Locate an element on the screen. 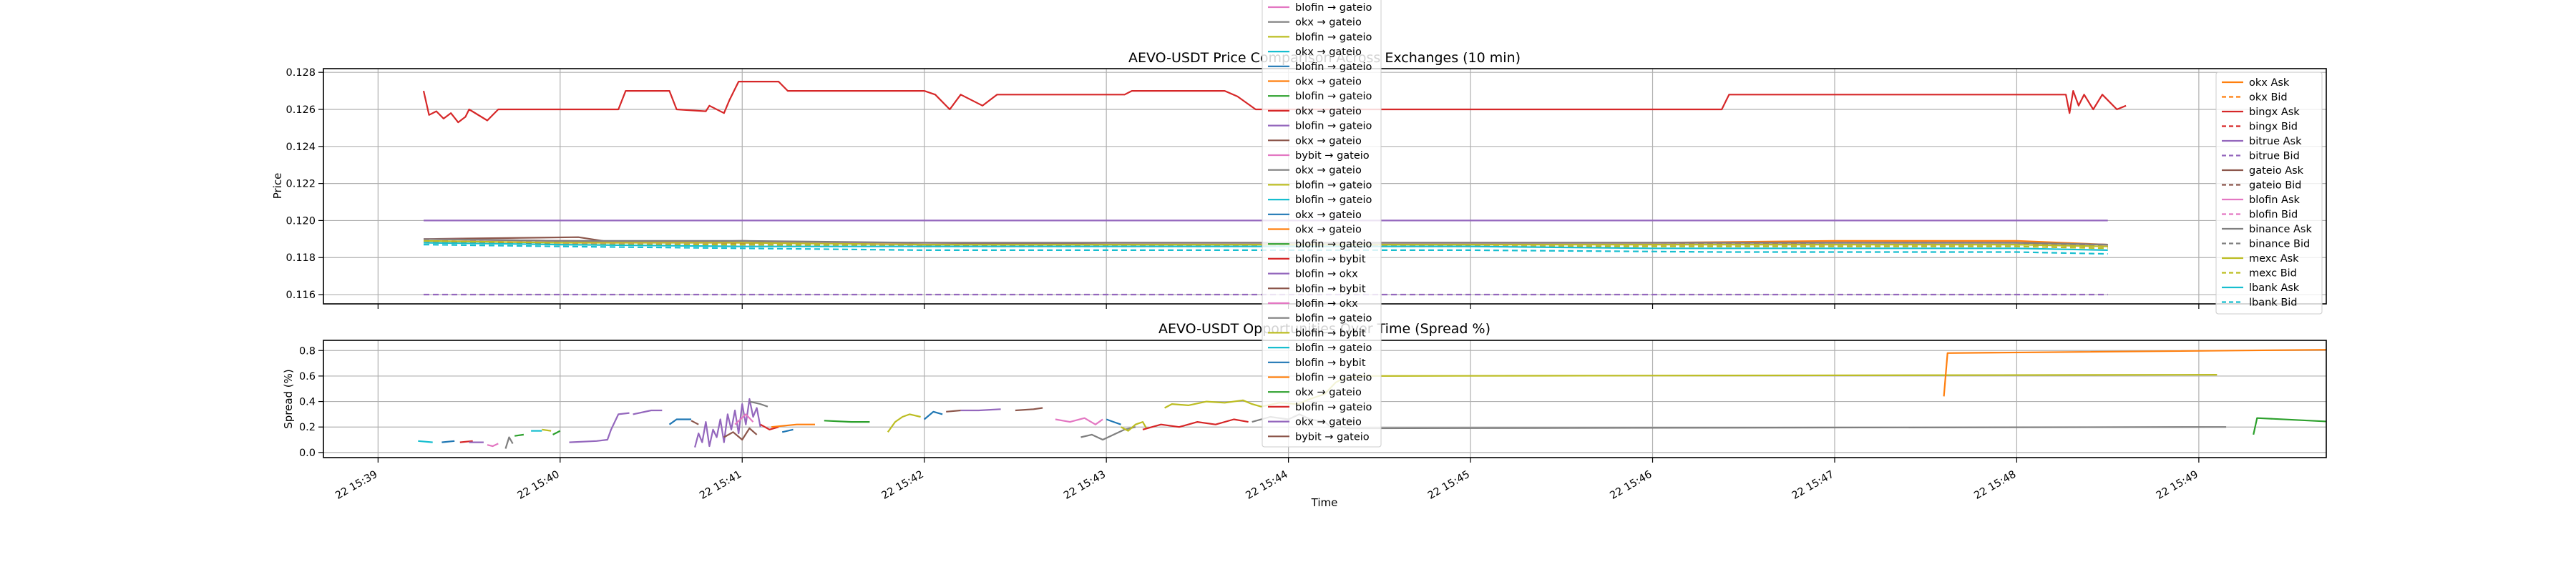  price-ytick-label: 0.120 is located at coordinates (301, 221).